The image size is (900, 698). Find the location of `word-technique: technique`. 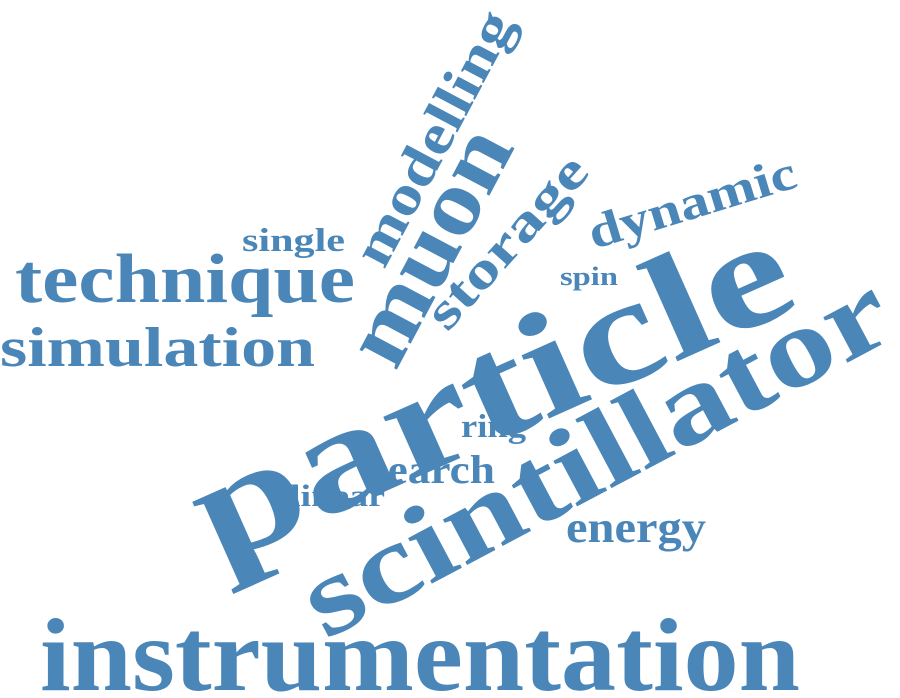

word-technique: technique is located at coordinates (185, 279).